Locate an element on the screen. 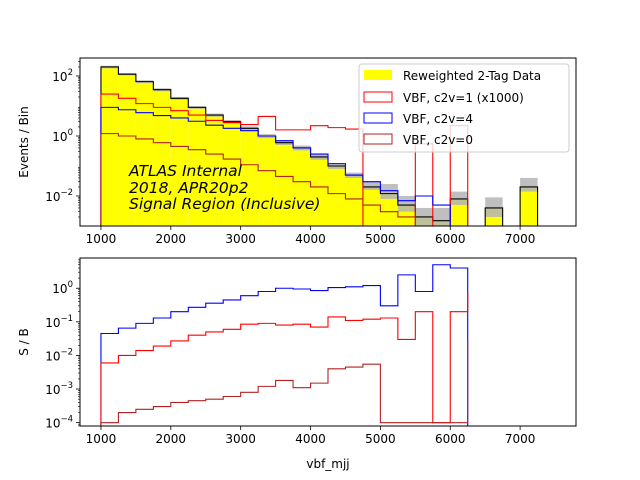 This screenshot has height=480, width=640. annotation-line-1: ATLAS Internal is located at coordinates (185, 171).